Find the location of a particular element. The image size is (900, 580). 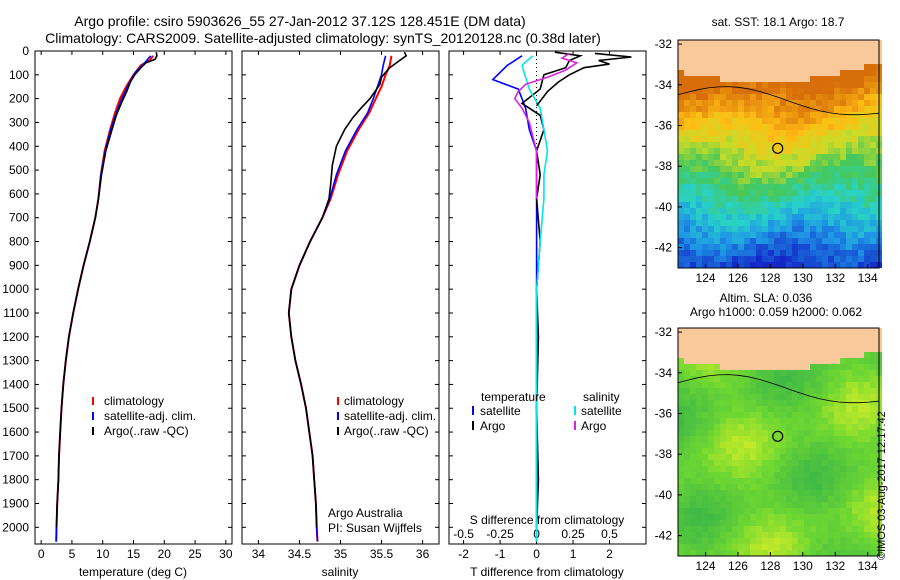

y-tick-label: -34 is located at coordinates (664, 85).